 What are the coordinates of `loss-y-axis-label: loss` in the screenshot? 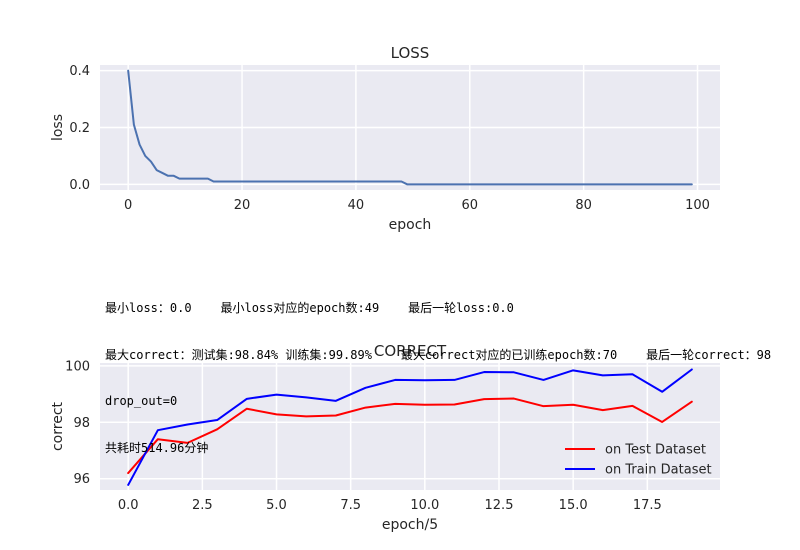 It's located at (58, 127).